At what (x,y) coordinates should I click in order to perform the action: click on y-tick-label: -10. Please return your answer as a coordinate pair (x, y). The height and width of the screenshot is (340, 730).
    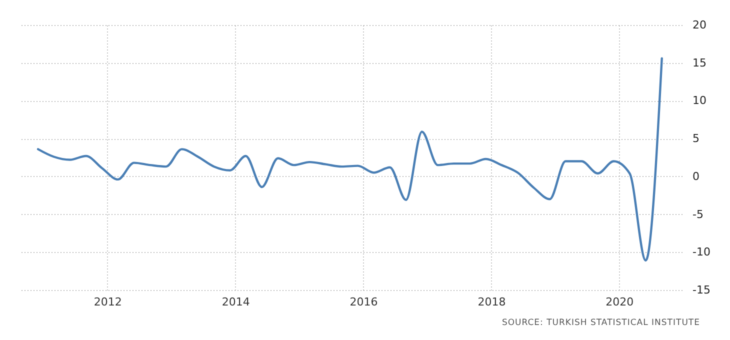
    Looking at the image, I should click on (701, 252).